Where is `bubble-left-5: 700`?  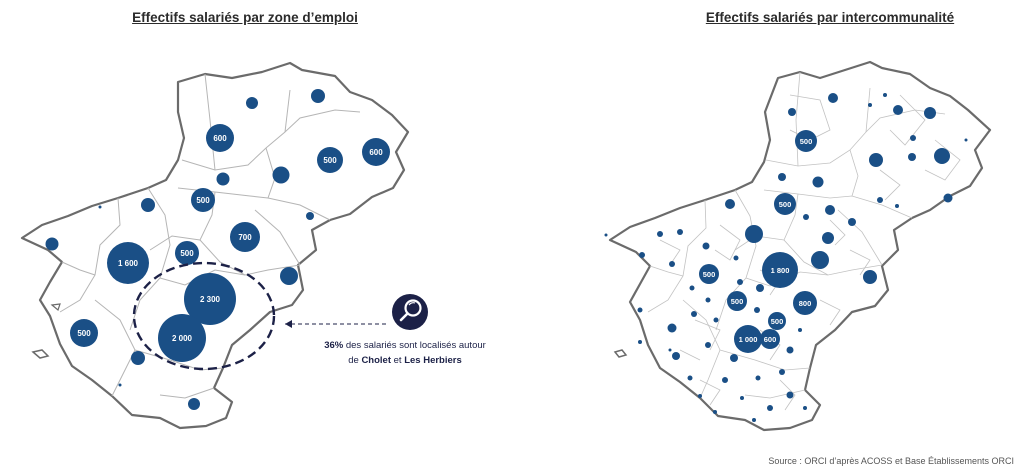 bubble-left-5: 700 is located at coordinates (245, 237).